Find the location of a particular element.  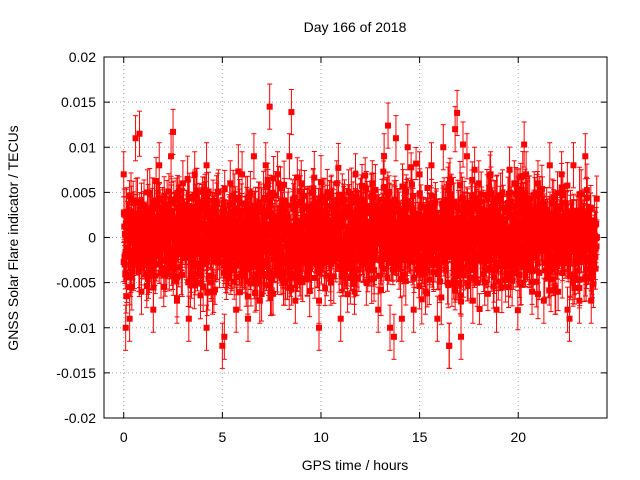

chart-title: Day 166 of 2018 is located at coordinates (355, 27).